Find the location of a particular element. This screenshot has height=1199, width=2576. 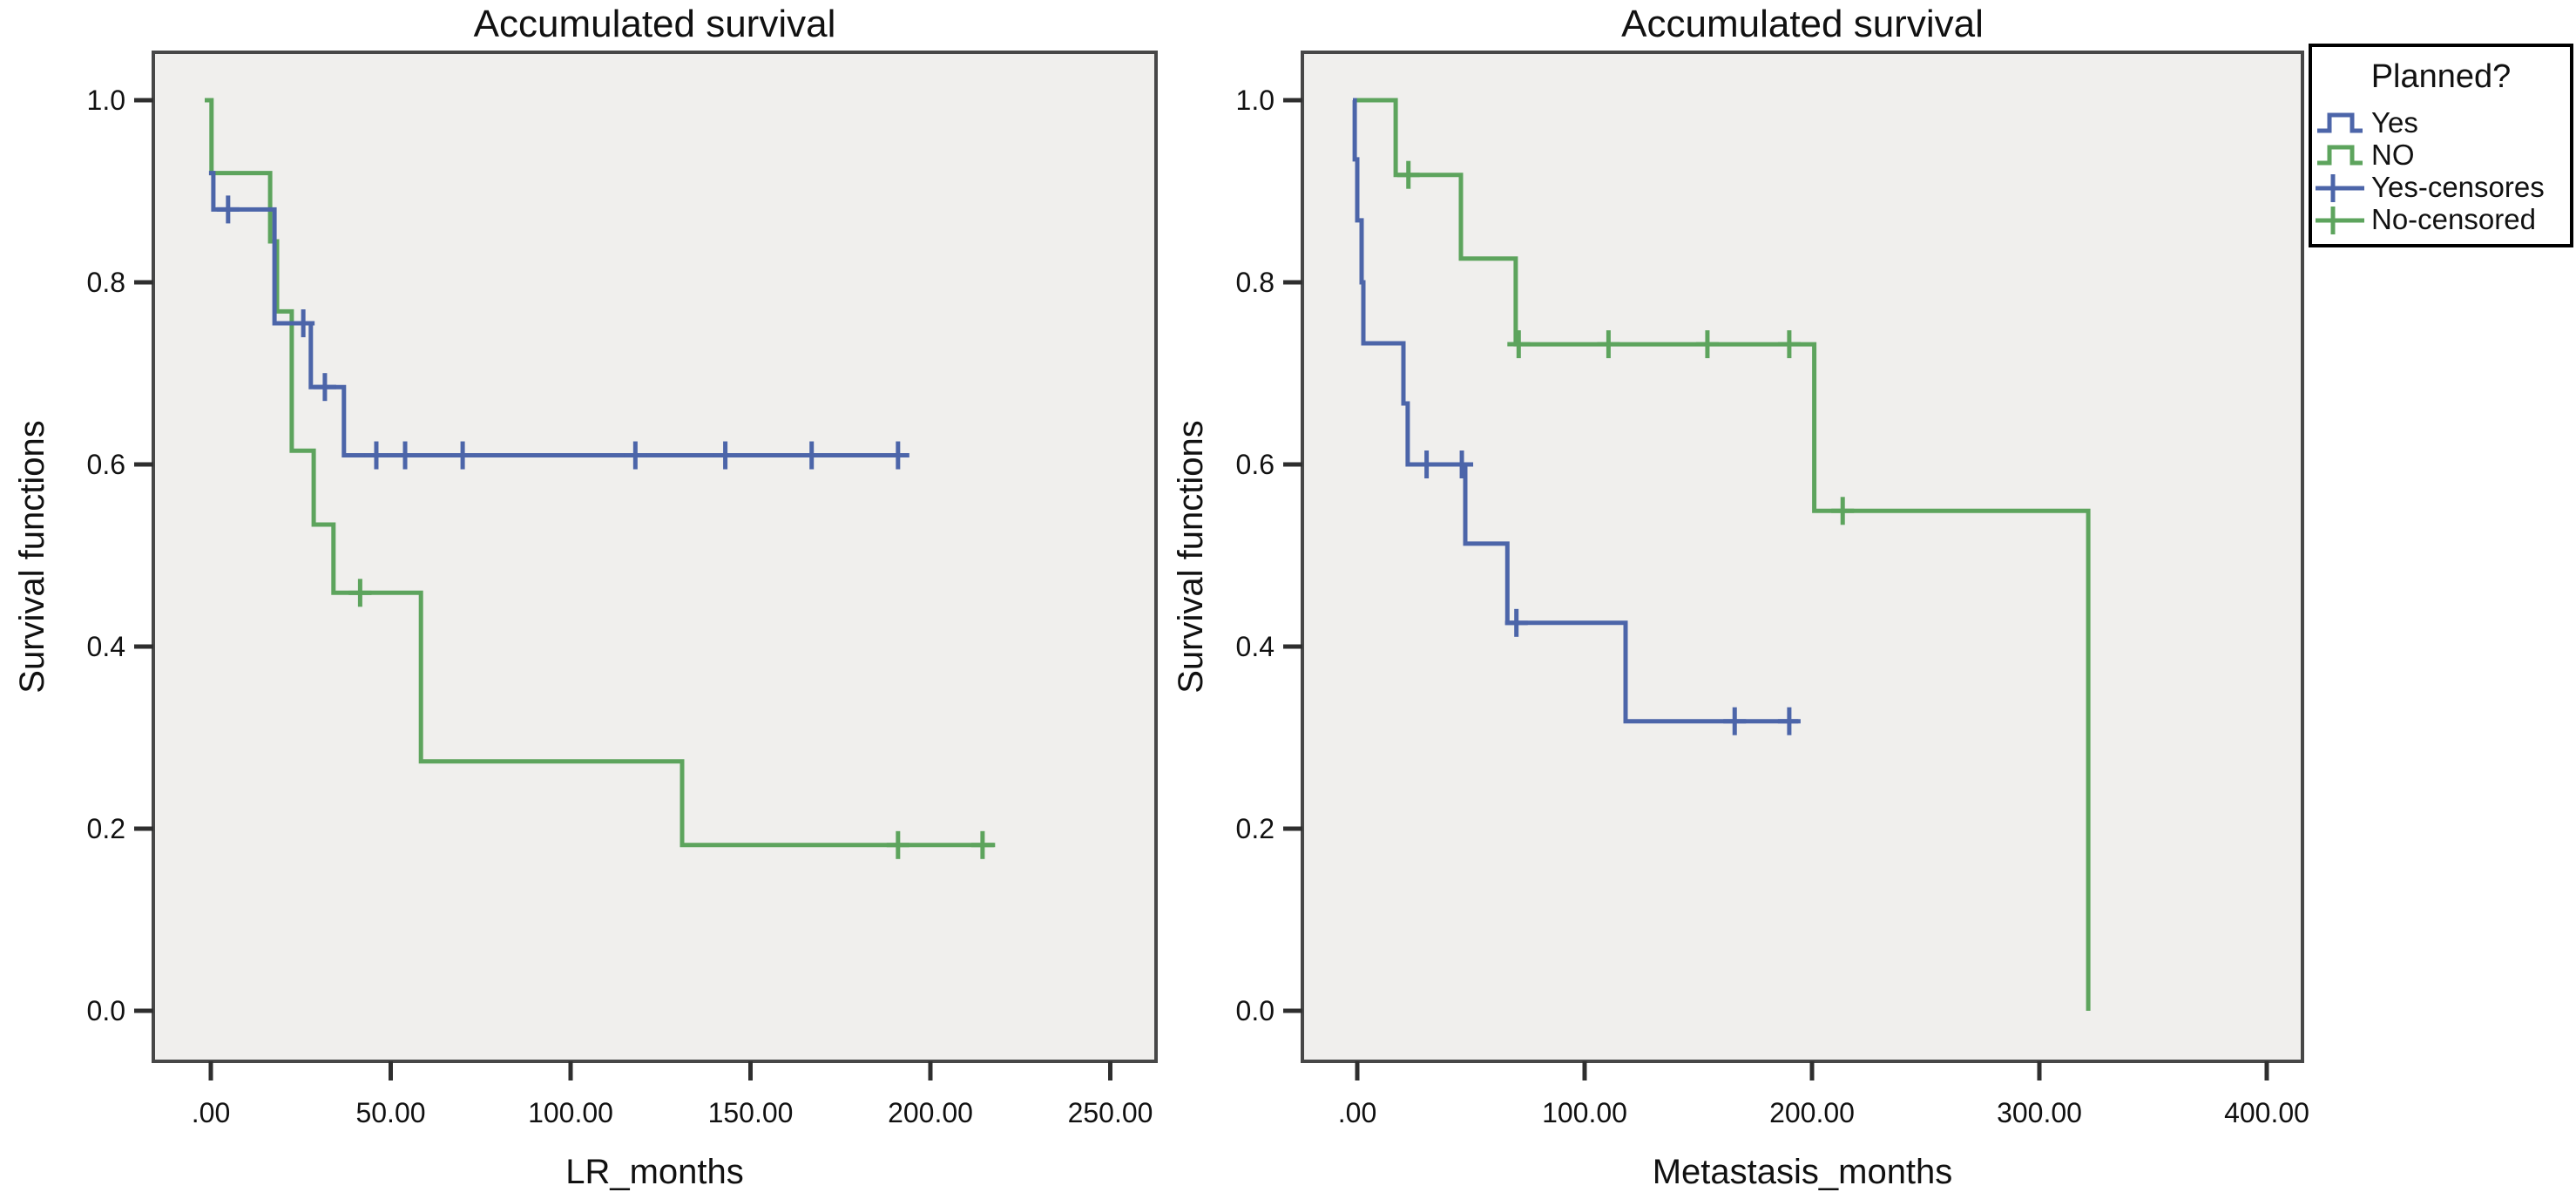

legend-item-yes-censores: Yes-censores is located at coordinates (2430, 187).